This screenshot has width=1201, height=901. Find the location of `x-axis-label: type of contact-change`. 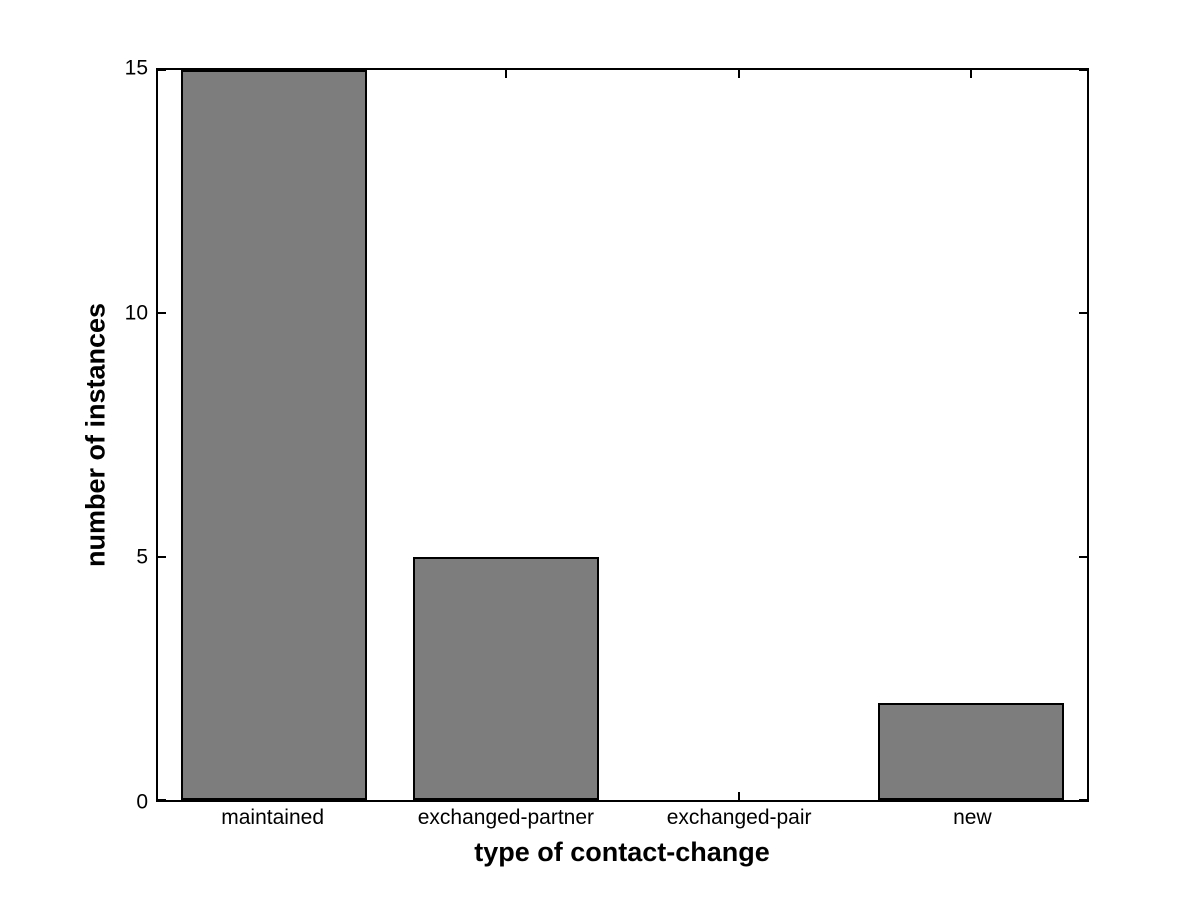

x-axis-label: type of contact-change is located at coordinates (622, 852).